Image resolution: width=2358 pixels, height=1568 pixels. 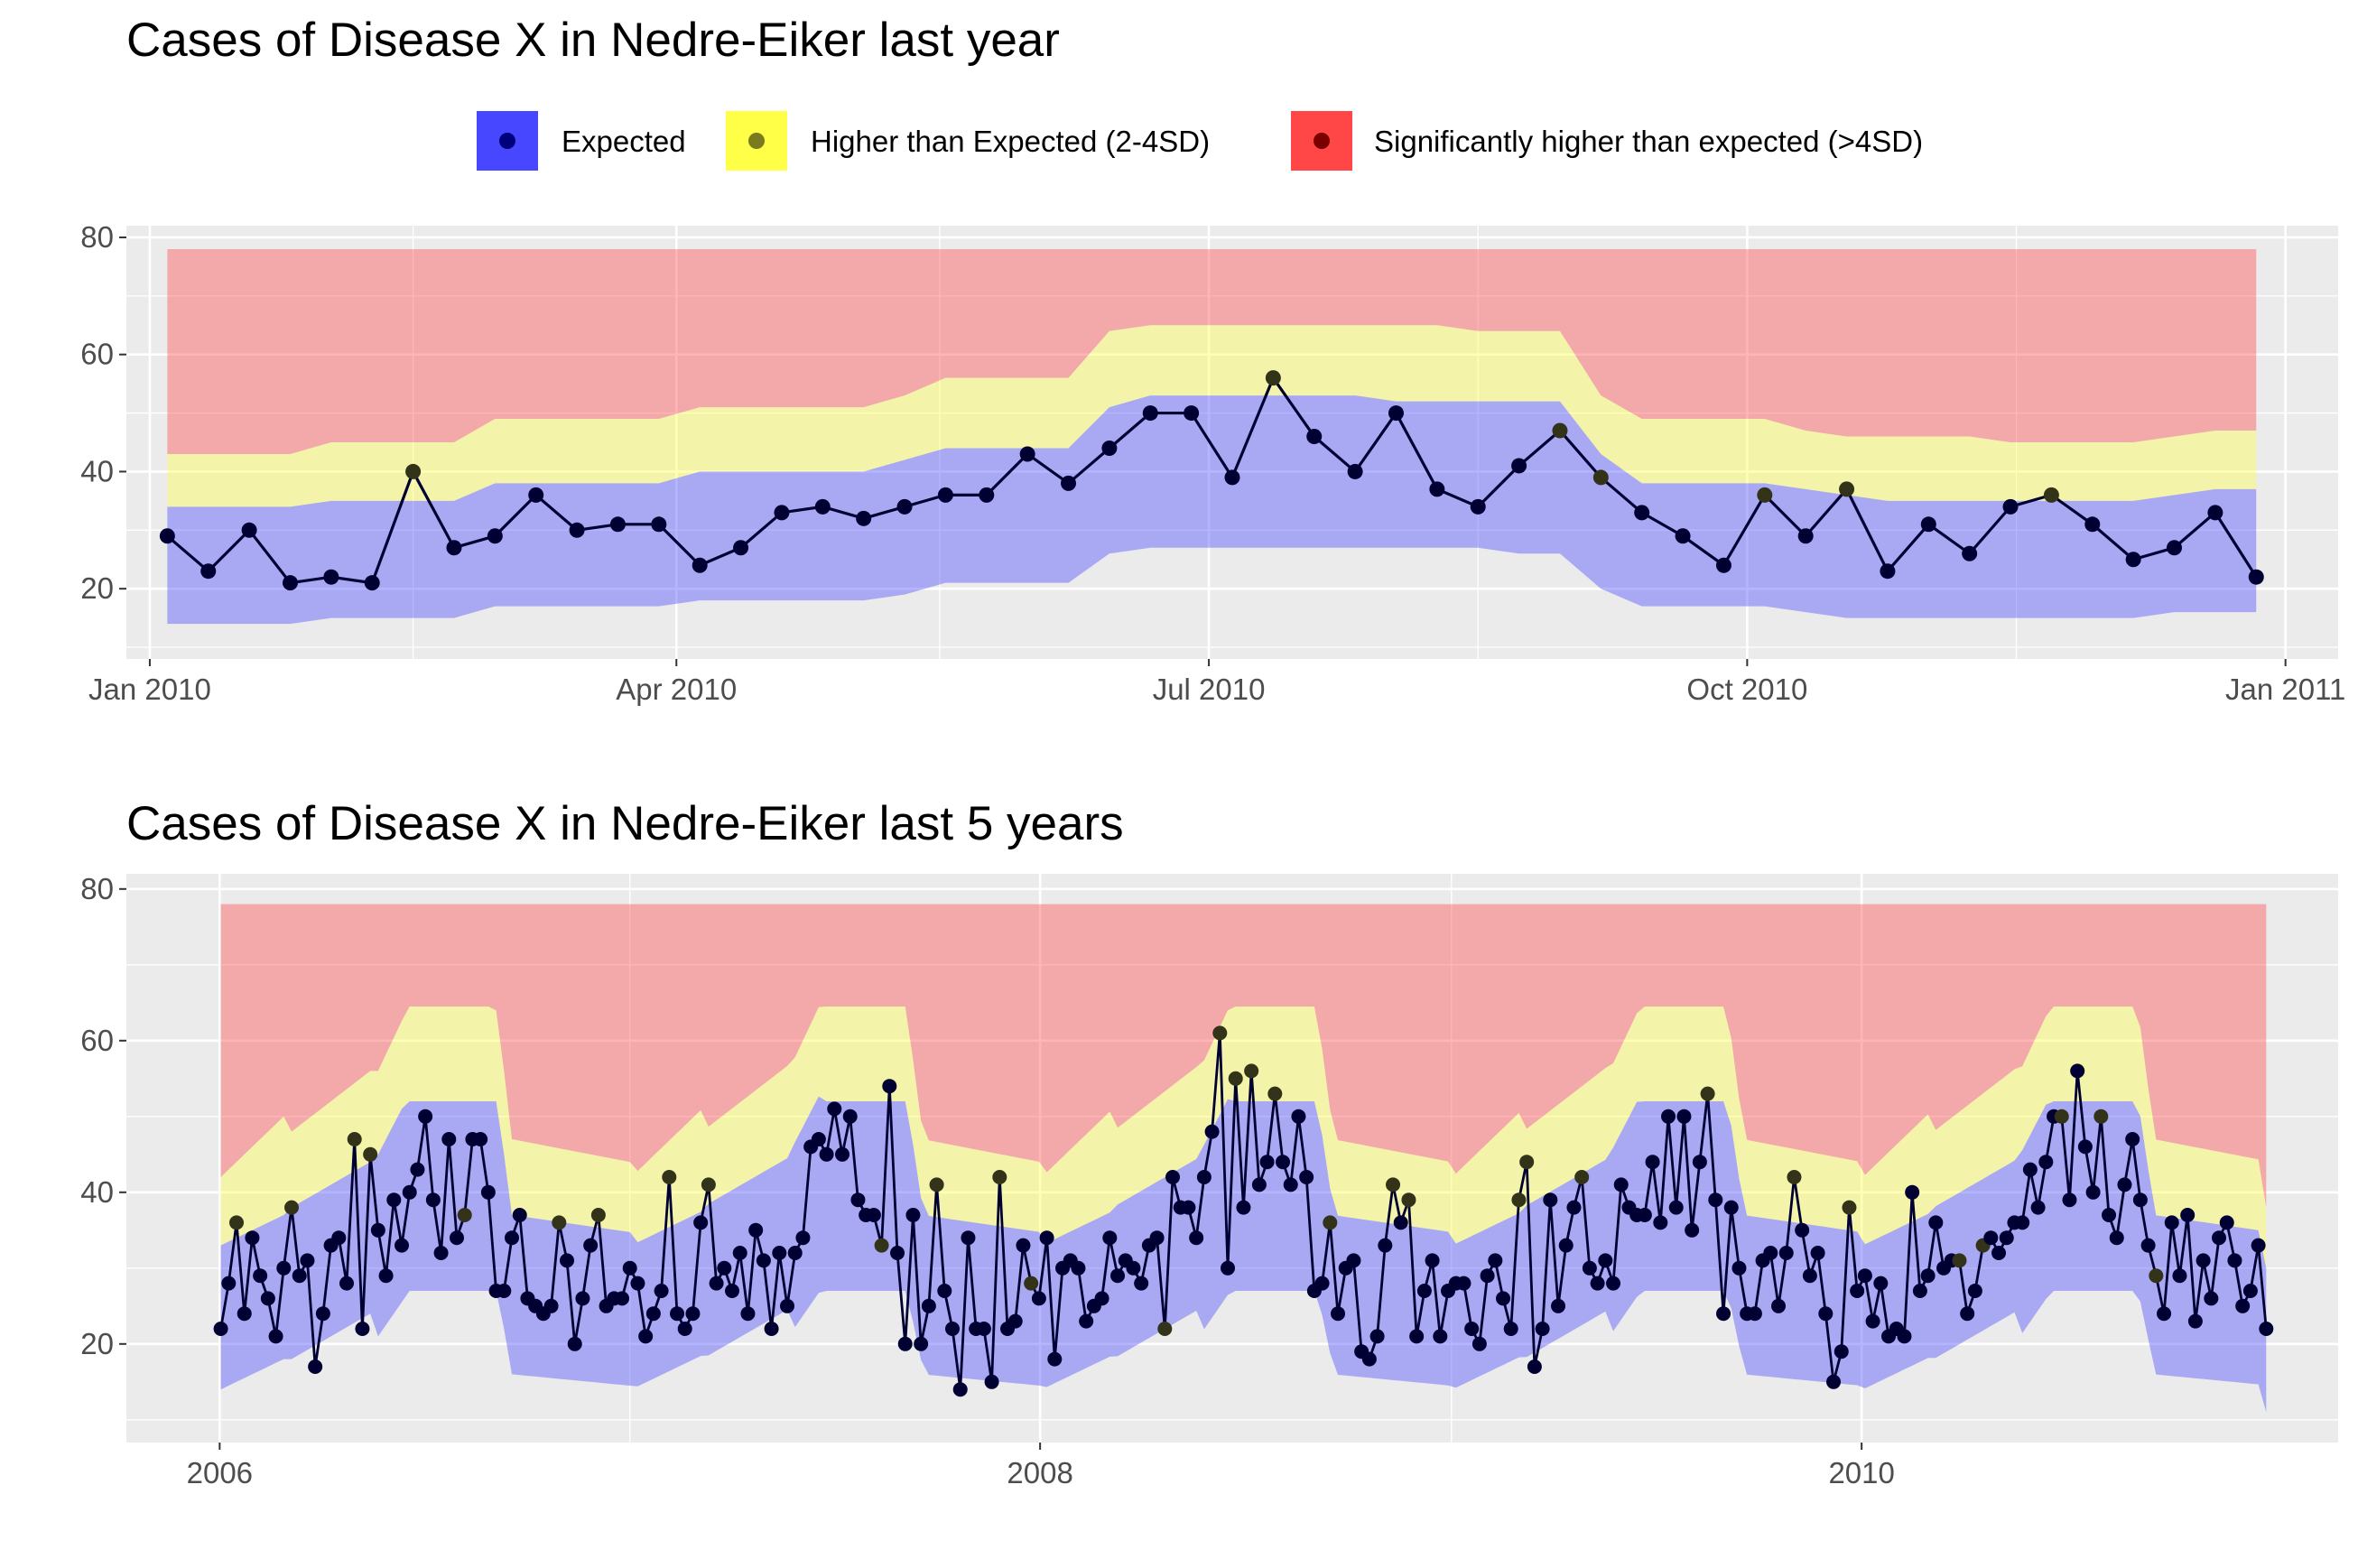 I want to click on legend-dot-significant, so click(x=1322, y=141).